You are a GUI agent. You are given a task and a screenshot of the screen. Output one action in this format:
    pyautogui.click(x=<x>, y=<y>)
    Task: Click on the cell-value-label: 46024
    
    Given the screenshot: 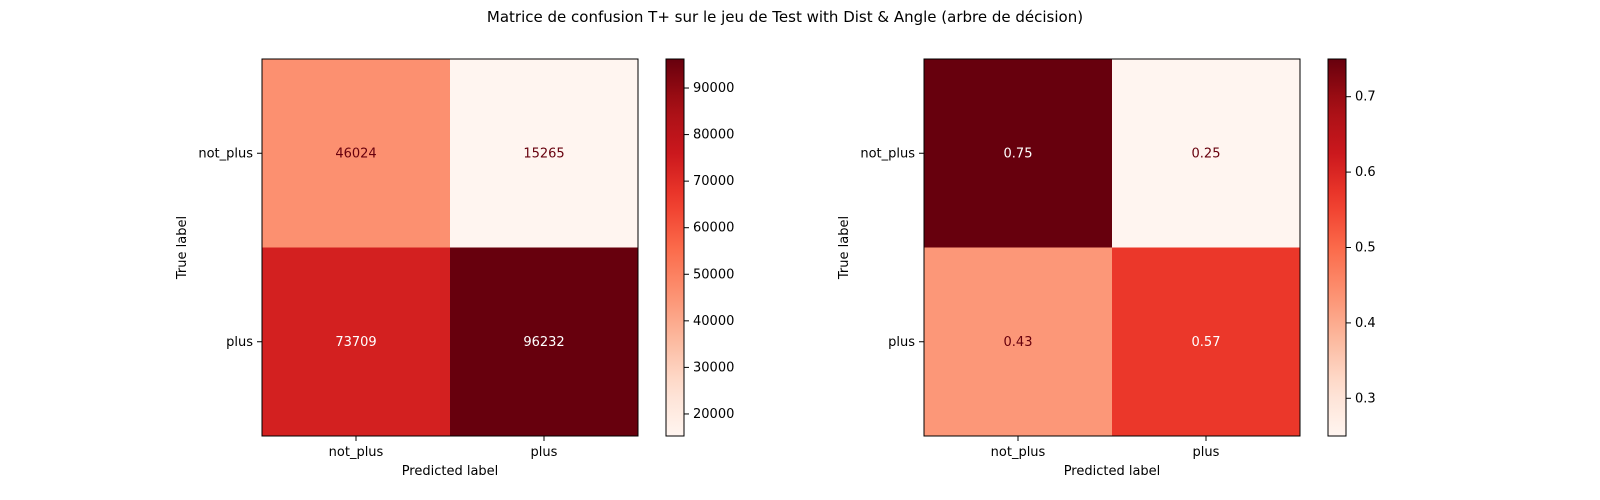 What is the action you would take?
    pyautogui.click(x=355, y=153)
    